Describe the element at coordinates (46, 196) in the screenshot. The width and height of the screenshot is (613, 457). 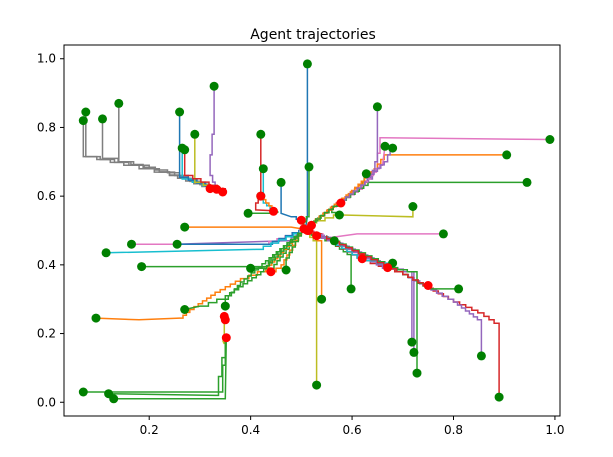
I see `y-tick-label: 0.6` at that location.